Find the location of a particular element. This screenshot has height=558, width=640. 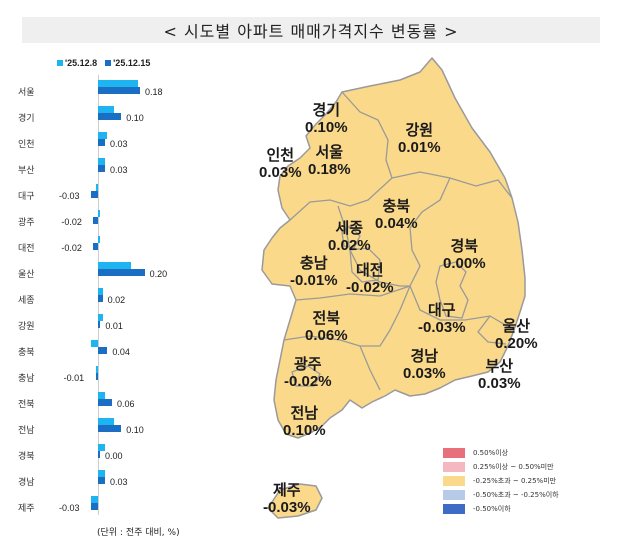

page-title: < 시도별 아파트 매매가격지수 변동률 > is located at coordinates (311, 31).